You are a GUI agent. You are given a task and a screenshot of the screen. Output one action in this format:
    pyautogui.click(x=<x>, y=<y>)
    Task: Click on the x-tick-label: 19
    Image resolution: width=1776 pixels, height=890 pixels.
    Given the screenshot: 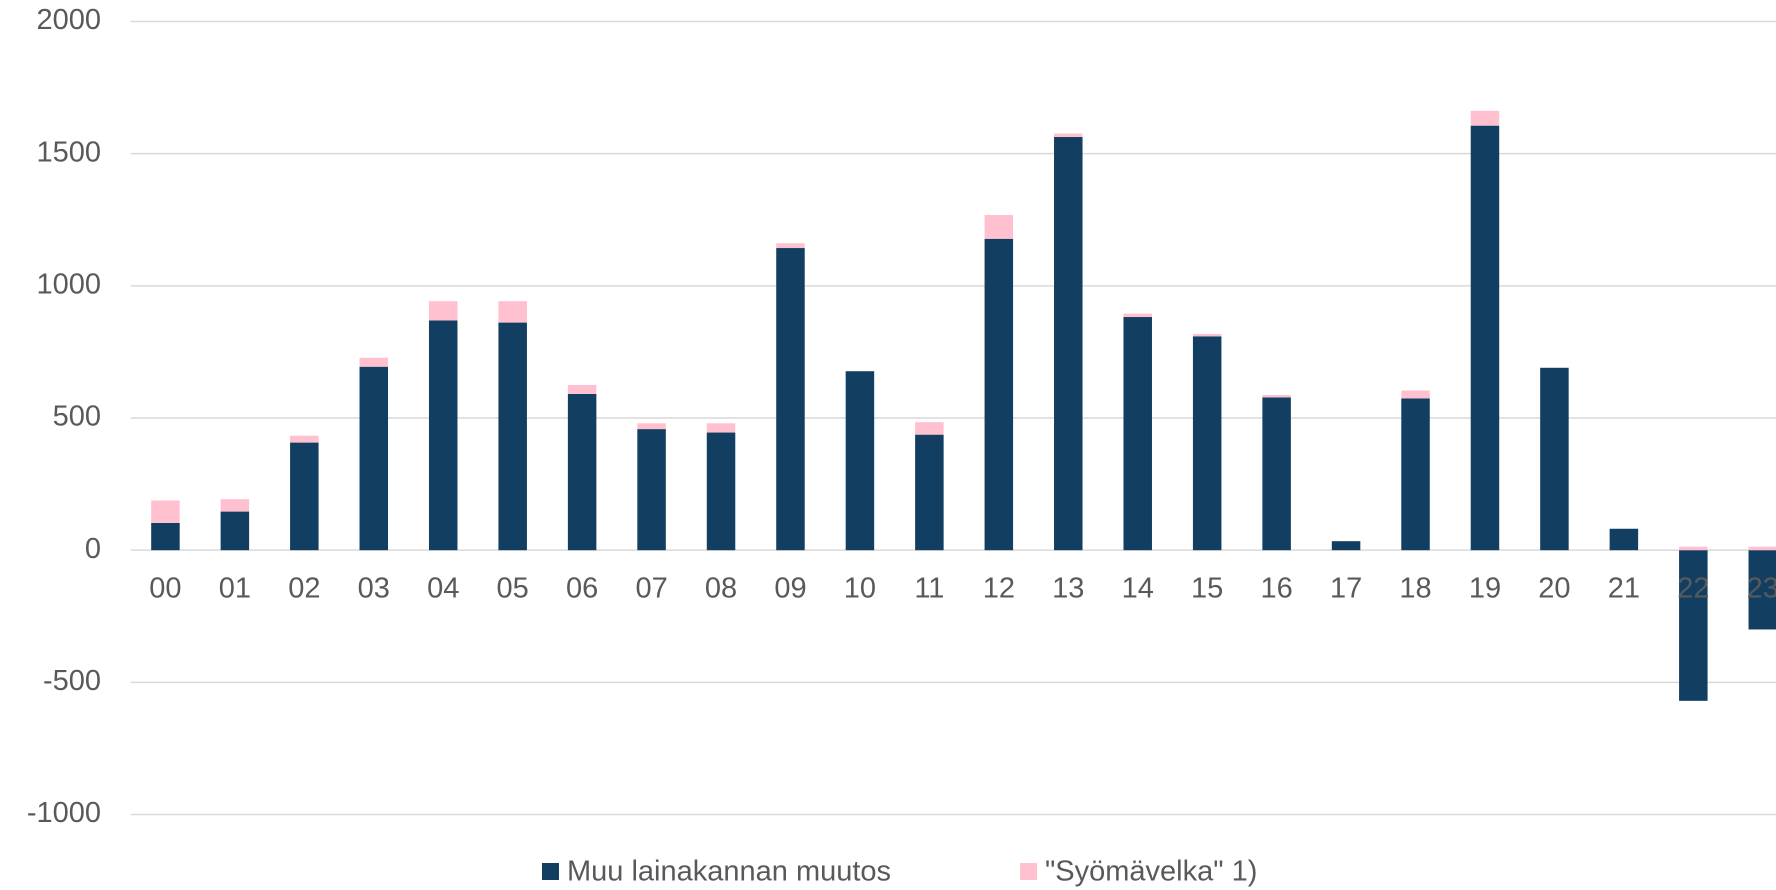 What is the action you would take?
    pyautogui.click(x=1485, y=589)
    